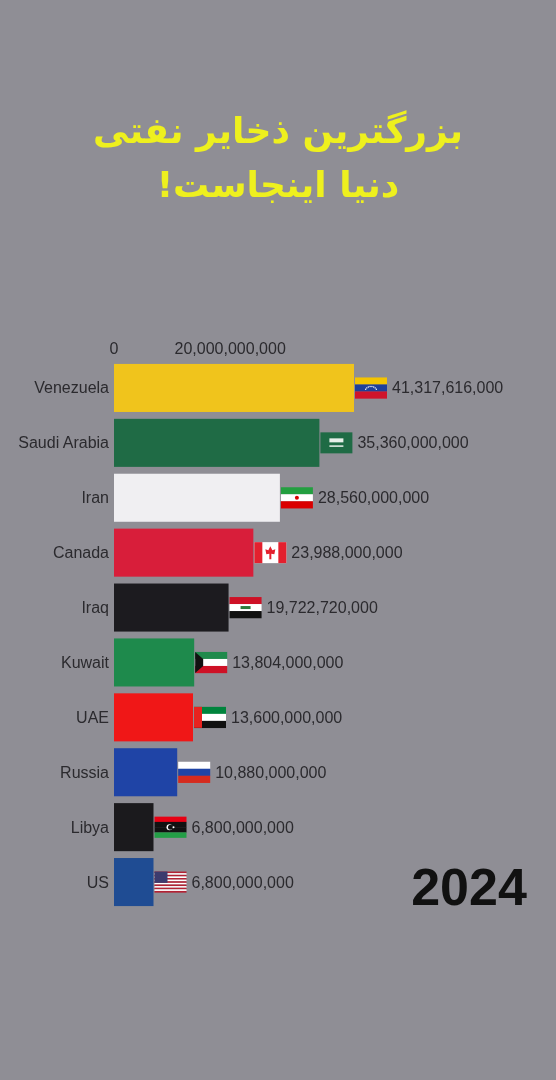 The image size is (556, 1080). I want to click on y-tick-label: Saudi Arabia, so click(64, 443).